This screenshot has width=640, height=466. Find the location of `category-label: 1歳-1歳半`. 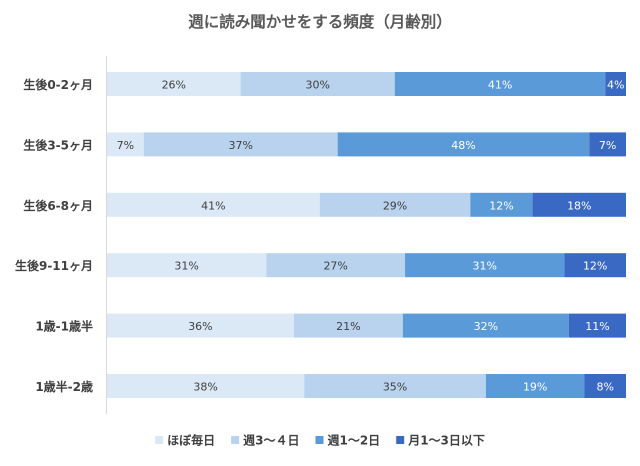

category-label: 1歳-1歳半 is located at coordinates (64, 326).